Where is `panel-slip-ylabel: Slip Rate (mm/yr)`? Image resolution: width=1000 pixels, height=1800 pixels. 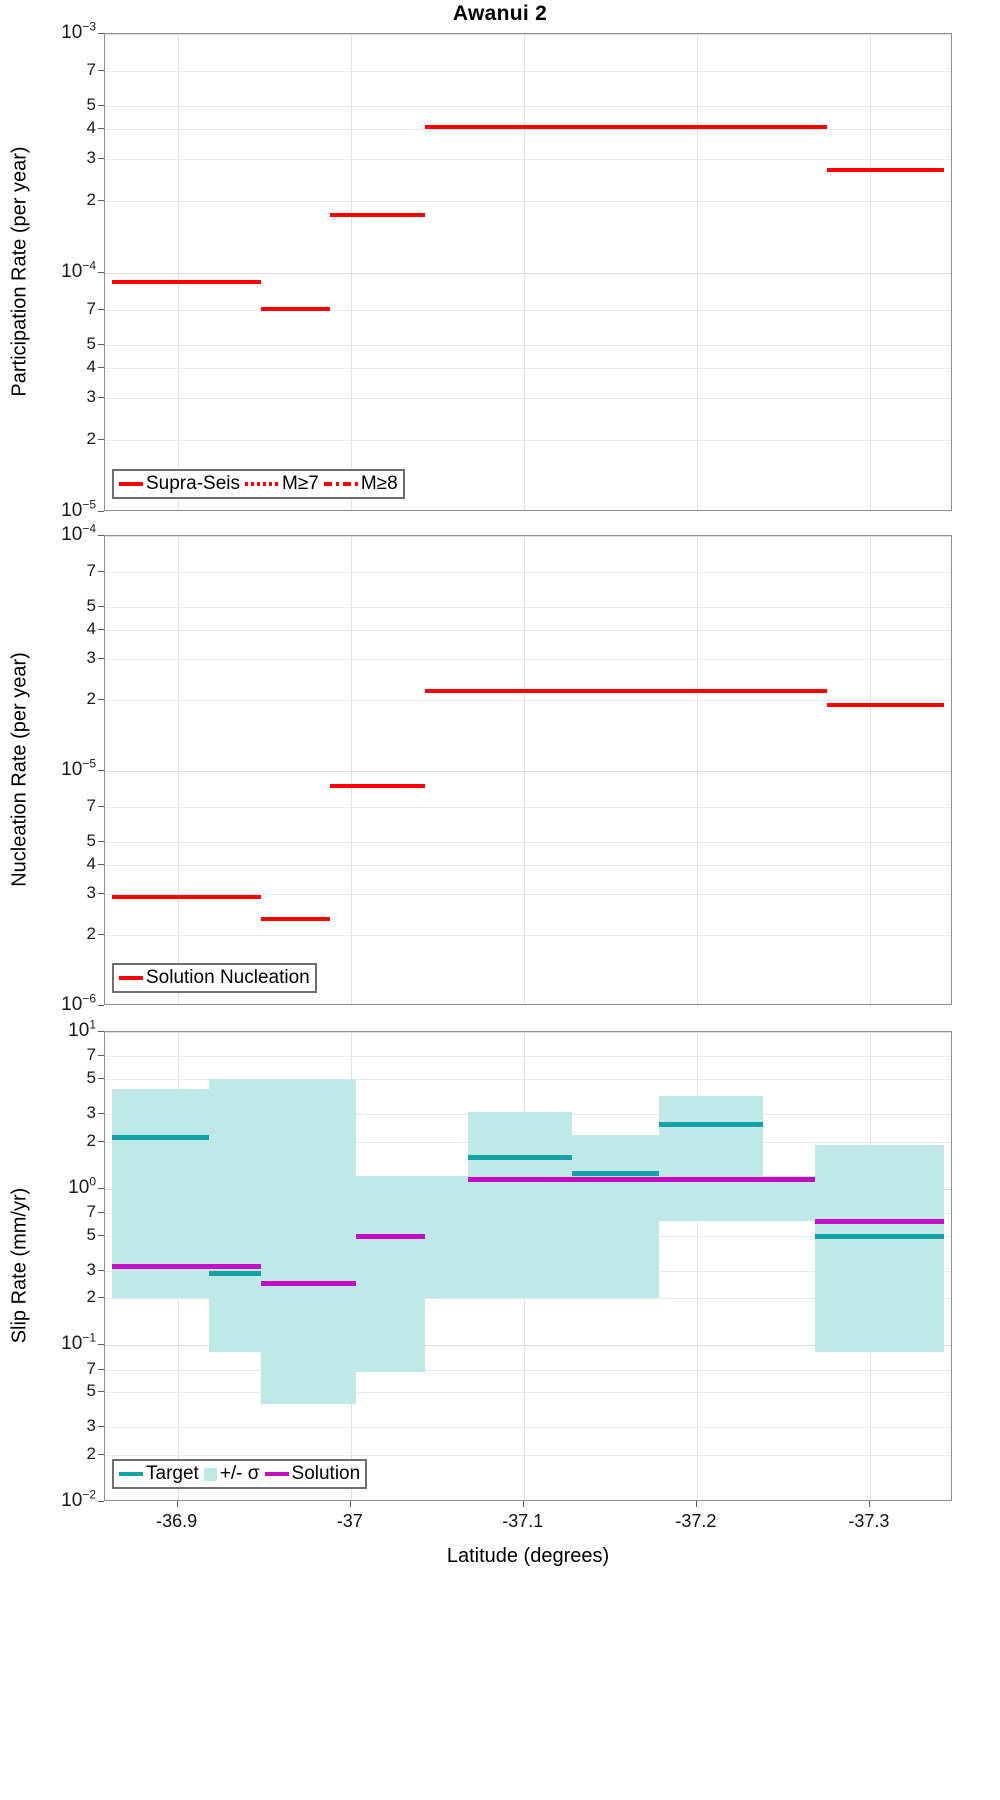
panel-slip-ylabel: Slip Rate (mm/yr) is located at coordinates (19, 1265).